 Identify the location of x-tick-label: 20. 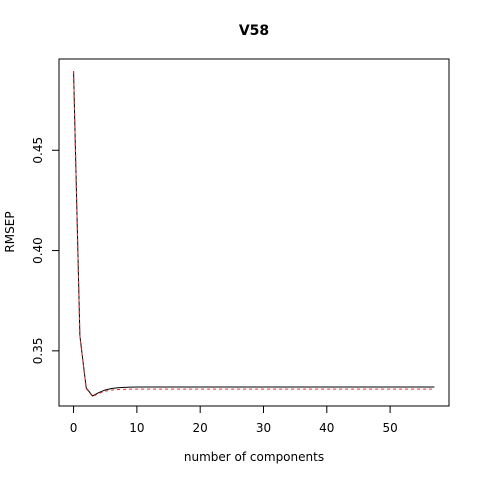
(200, 428).